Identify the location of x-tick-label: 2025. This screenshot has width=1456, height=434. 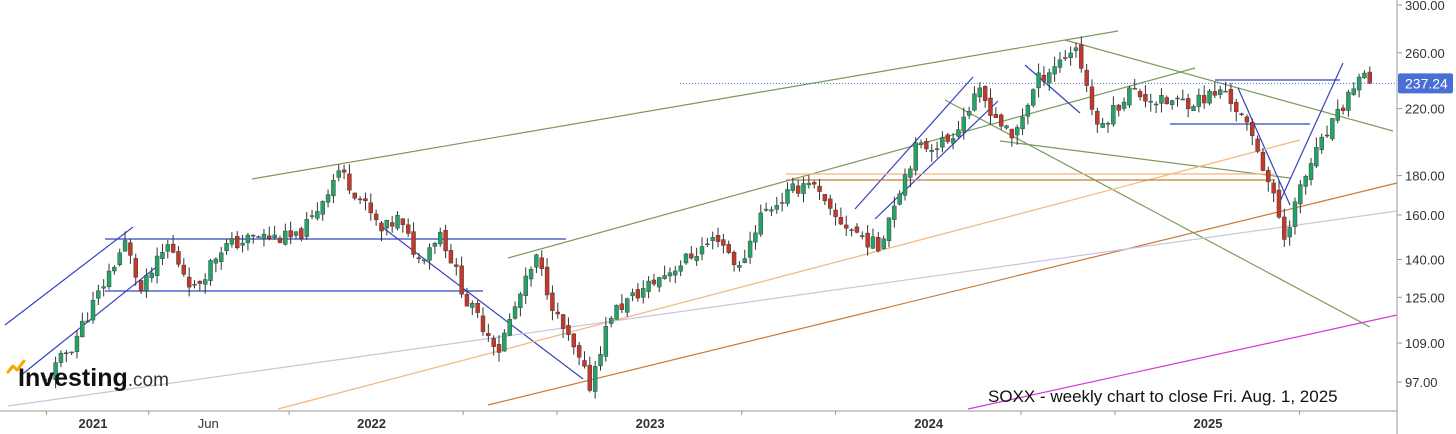
(1208, 423).